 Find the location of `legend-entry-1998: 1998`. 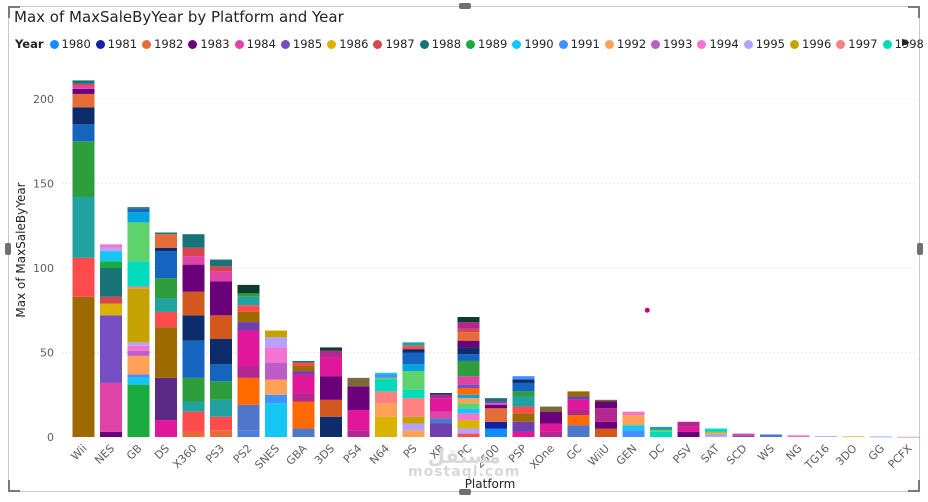

legend-entry-1998: 1998 is located at coordinates (903, 44).